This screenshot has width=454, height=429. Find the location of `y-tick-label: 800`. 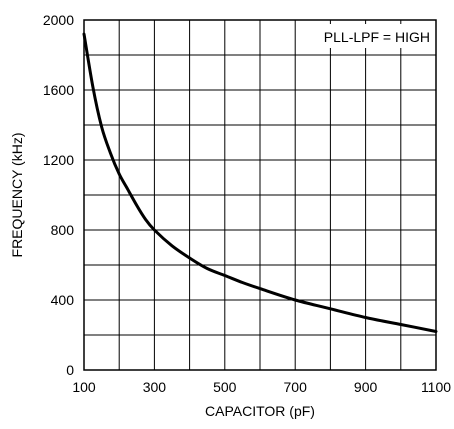

y-tick-label: 800 is located at coordinates (63, 230).